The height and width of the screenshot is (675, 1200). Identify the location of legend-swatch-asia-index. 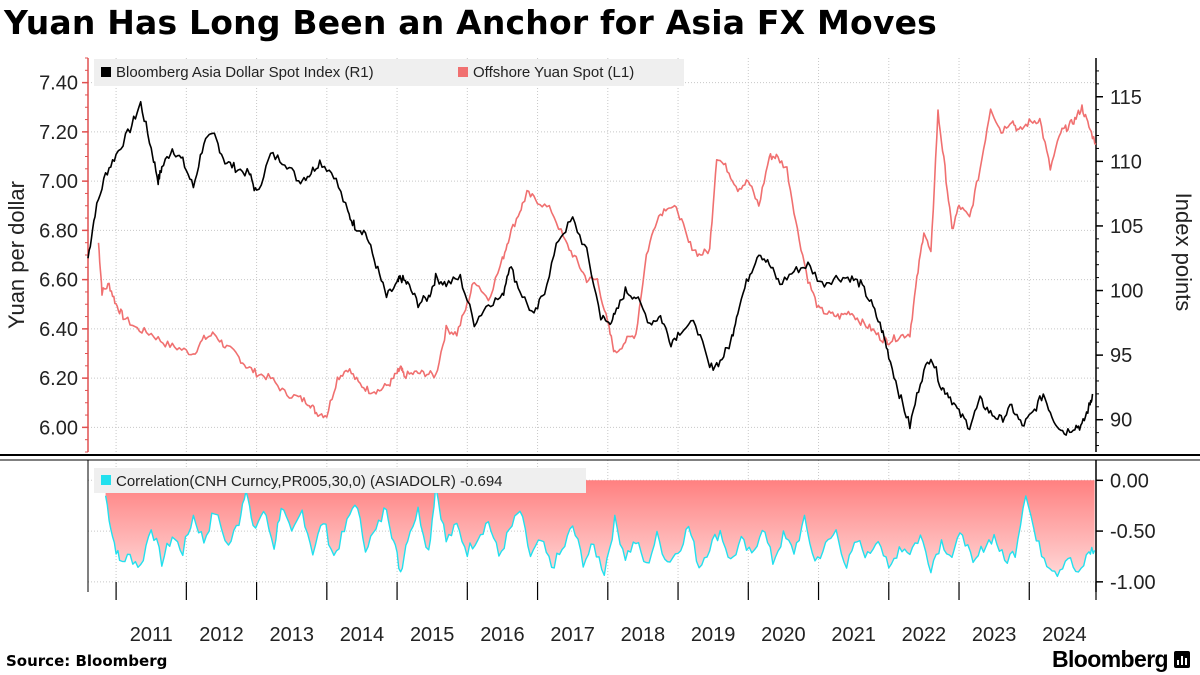
(106, 72).